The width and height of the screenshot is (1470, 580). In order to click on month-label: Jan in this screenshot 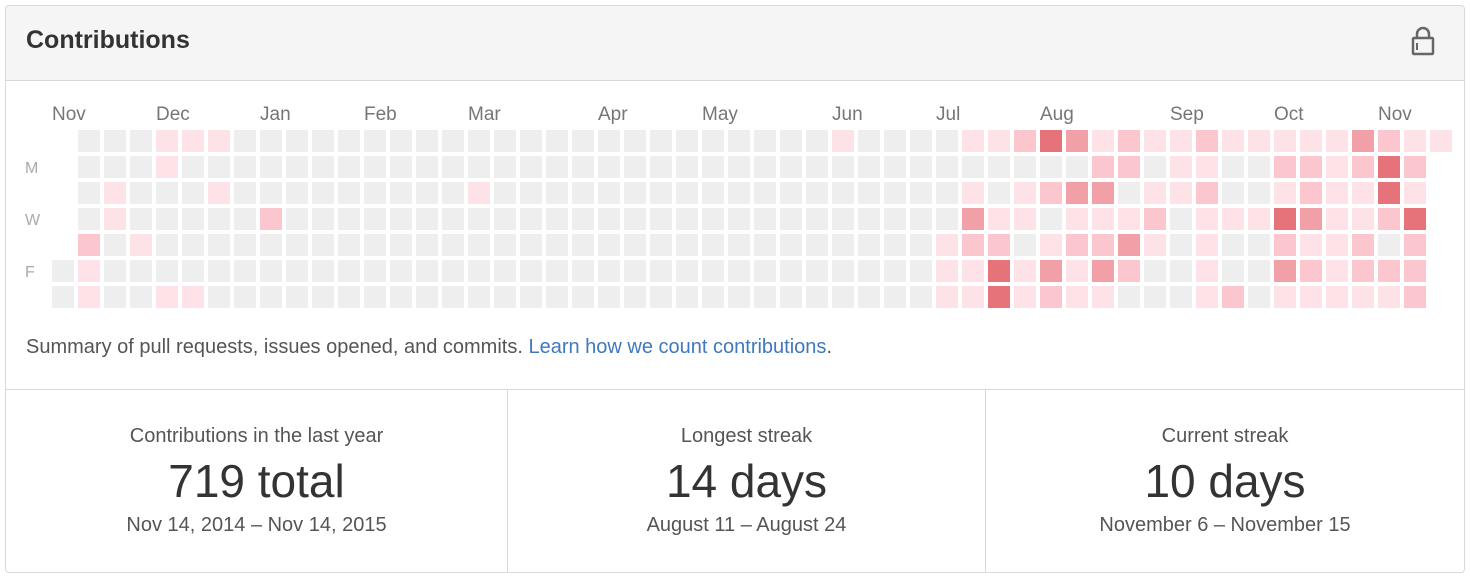, I will do `click(275, 114)`.